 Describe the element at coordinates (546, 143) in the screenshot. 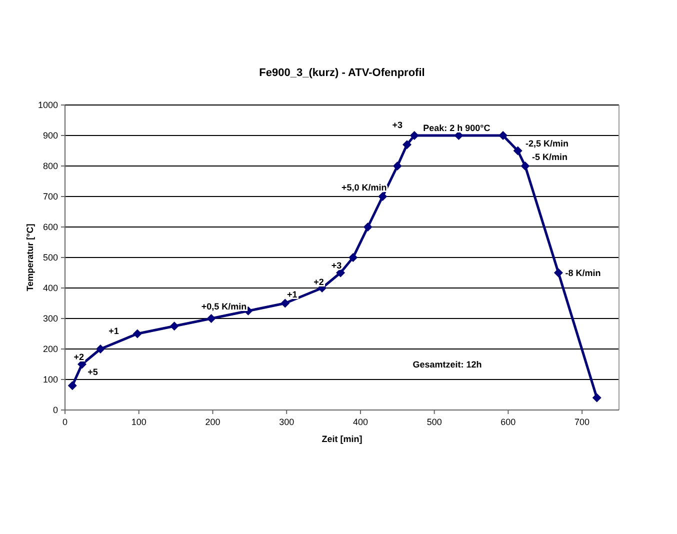

I see `annotation: -2,5 K/min` at that location.